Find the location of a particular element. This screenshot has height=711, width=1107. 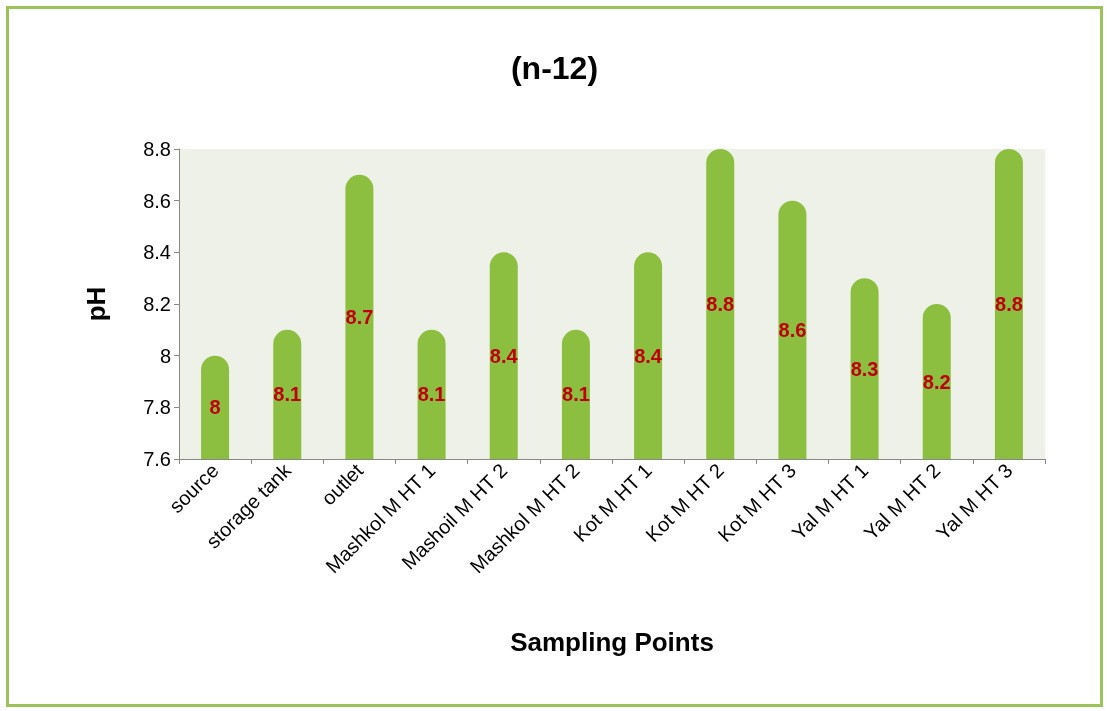

y-tick-label: 8.8 is located at coordinates (157, 149).